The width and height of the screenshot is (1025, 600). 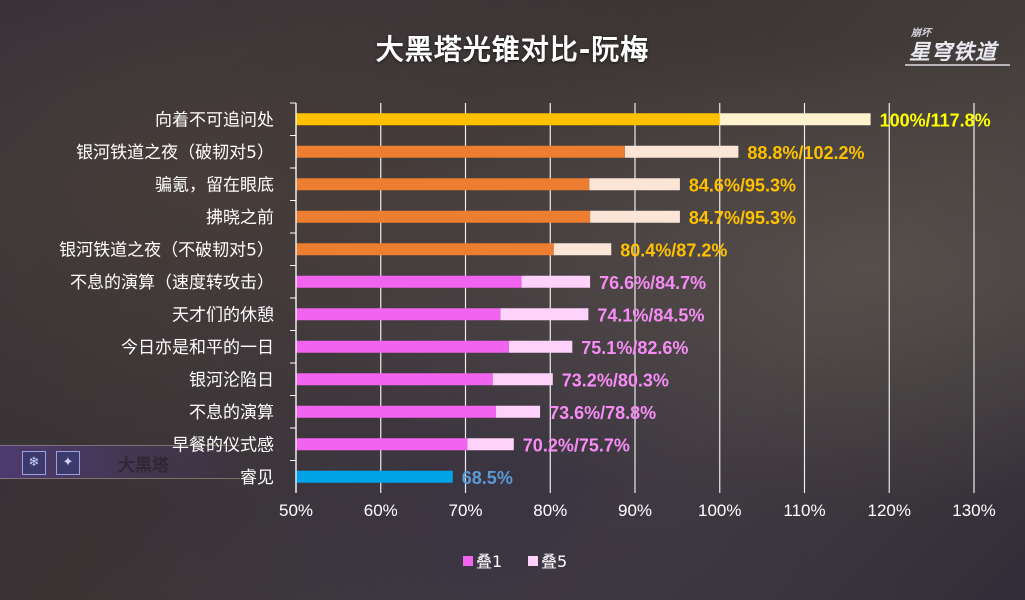 I want to click on category-label: 睿见, so click(x=257, y=478).